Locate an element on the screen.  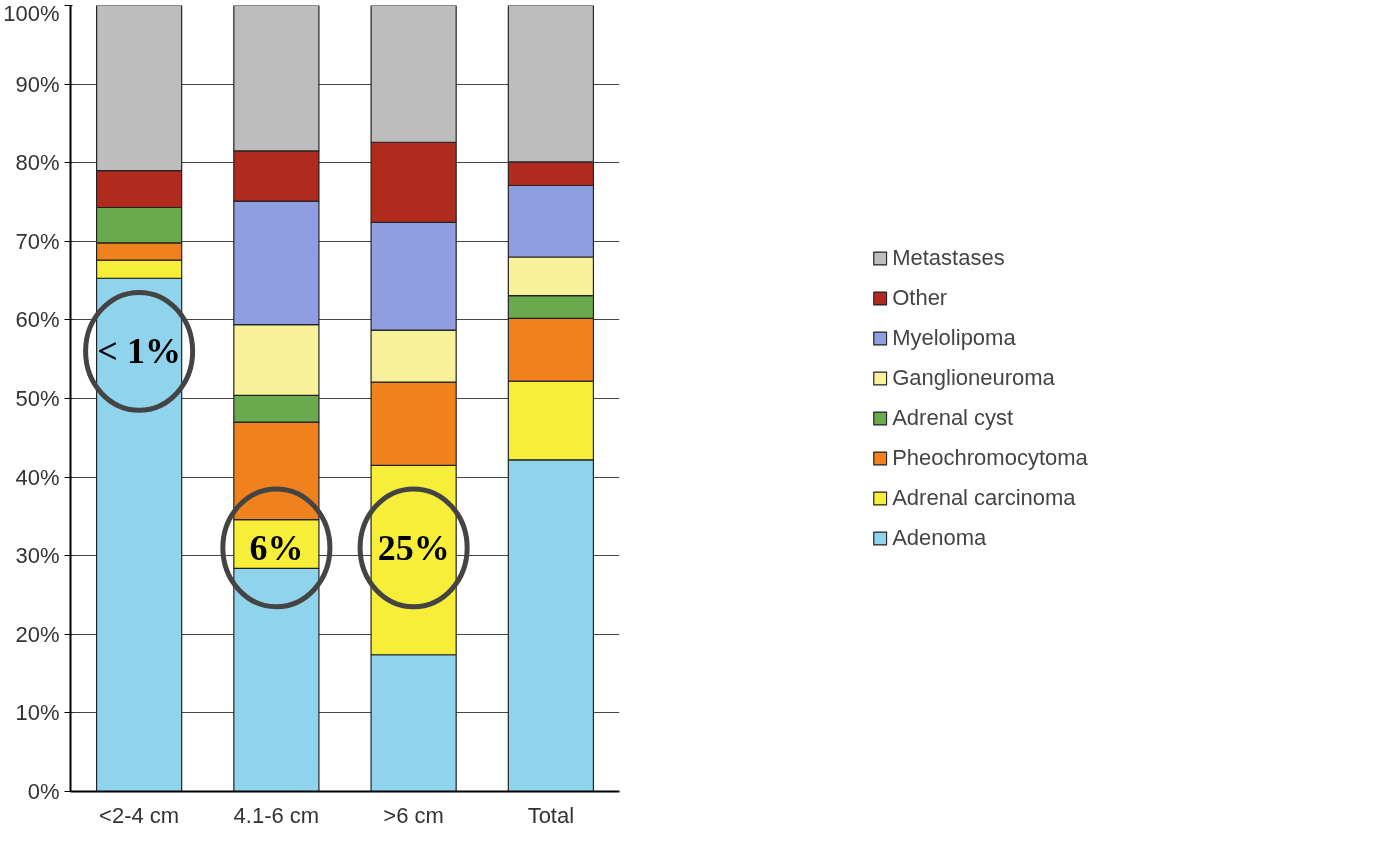
y-tick-label: 10% is located at coordinates (37, 713).